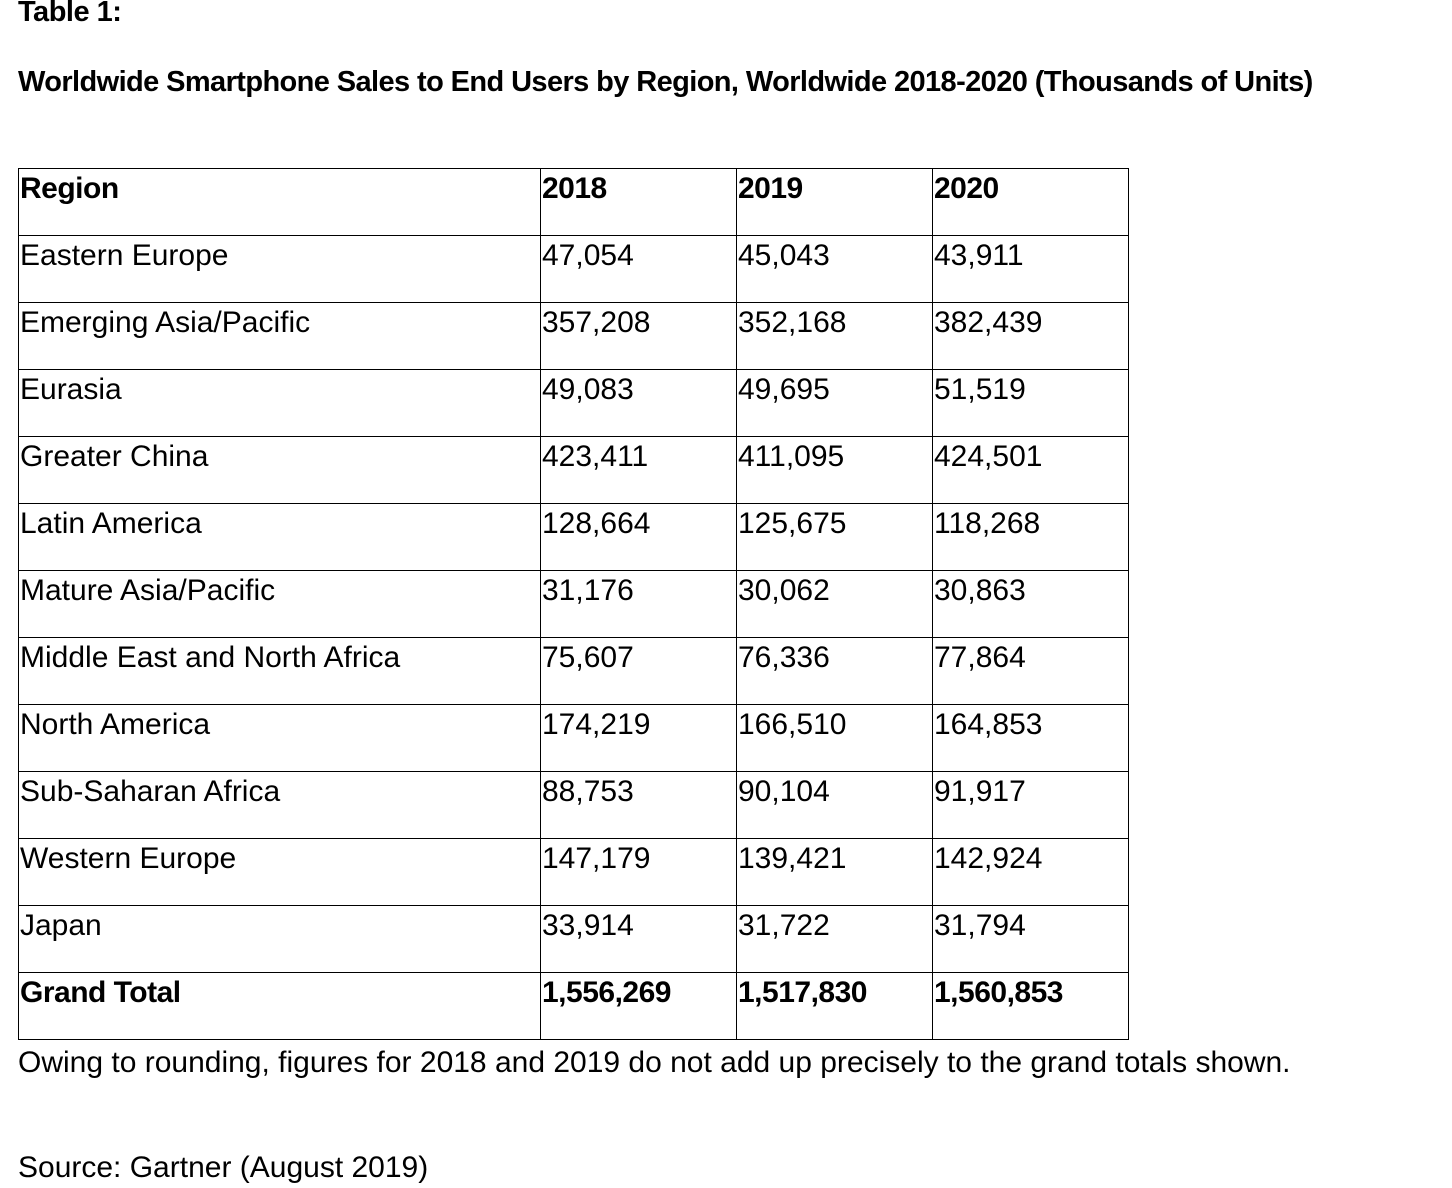  Describe the element at coordinates (70, 14) in the screenshot. I see `table-label: Table 1:` at that location.